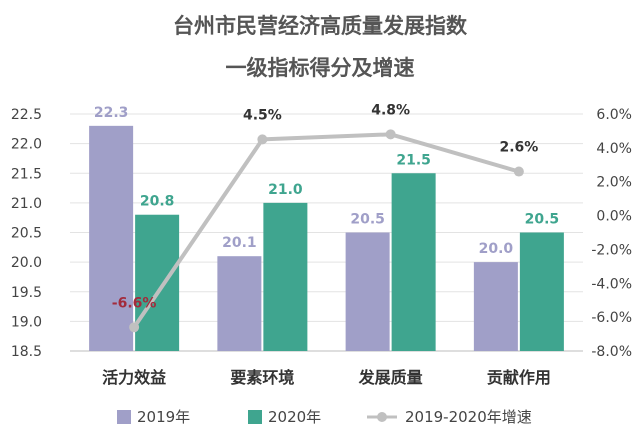 The height and width of the screenshot is (448, 641). I want to click on left-axis: 18.5 19.0 19.5 20.0 20.5 21.0 21.5 22.0 22.5, so click(26, 233).